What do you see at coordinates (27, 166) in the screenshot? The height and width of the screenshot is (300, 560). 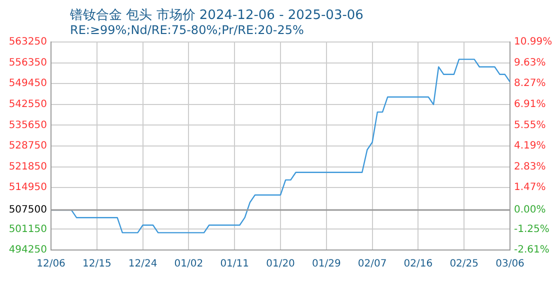 I see `y-tick-label: 521850` at bounding box center [27, 166].